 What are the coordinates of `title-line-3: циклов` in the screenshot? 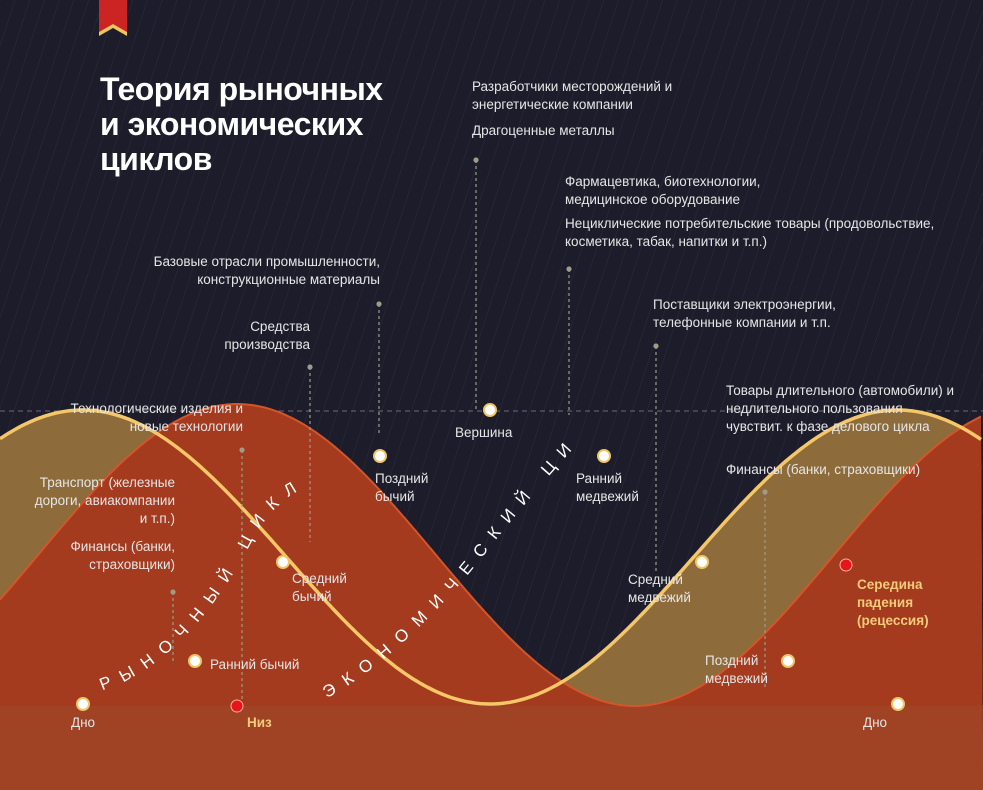 It's located at (156, 159).